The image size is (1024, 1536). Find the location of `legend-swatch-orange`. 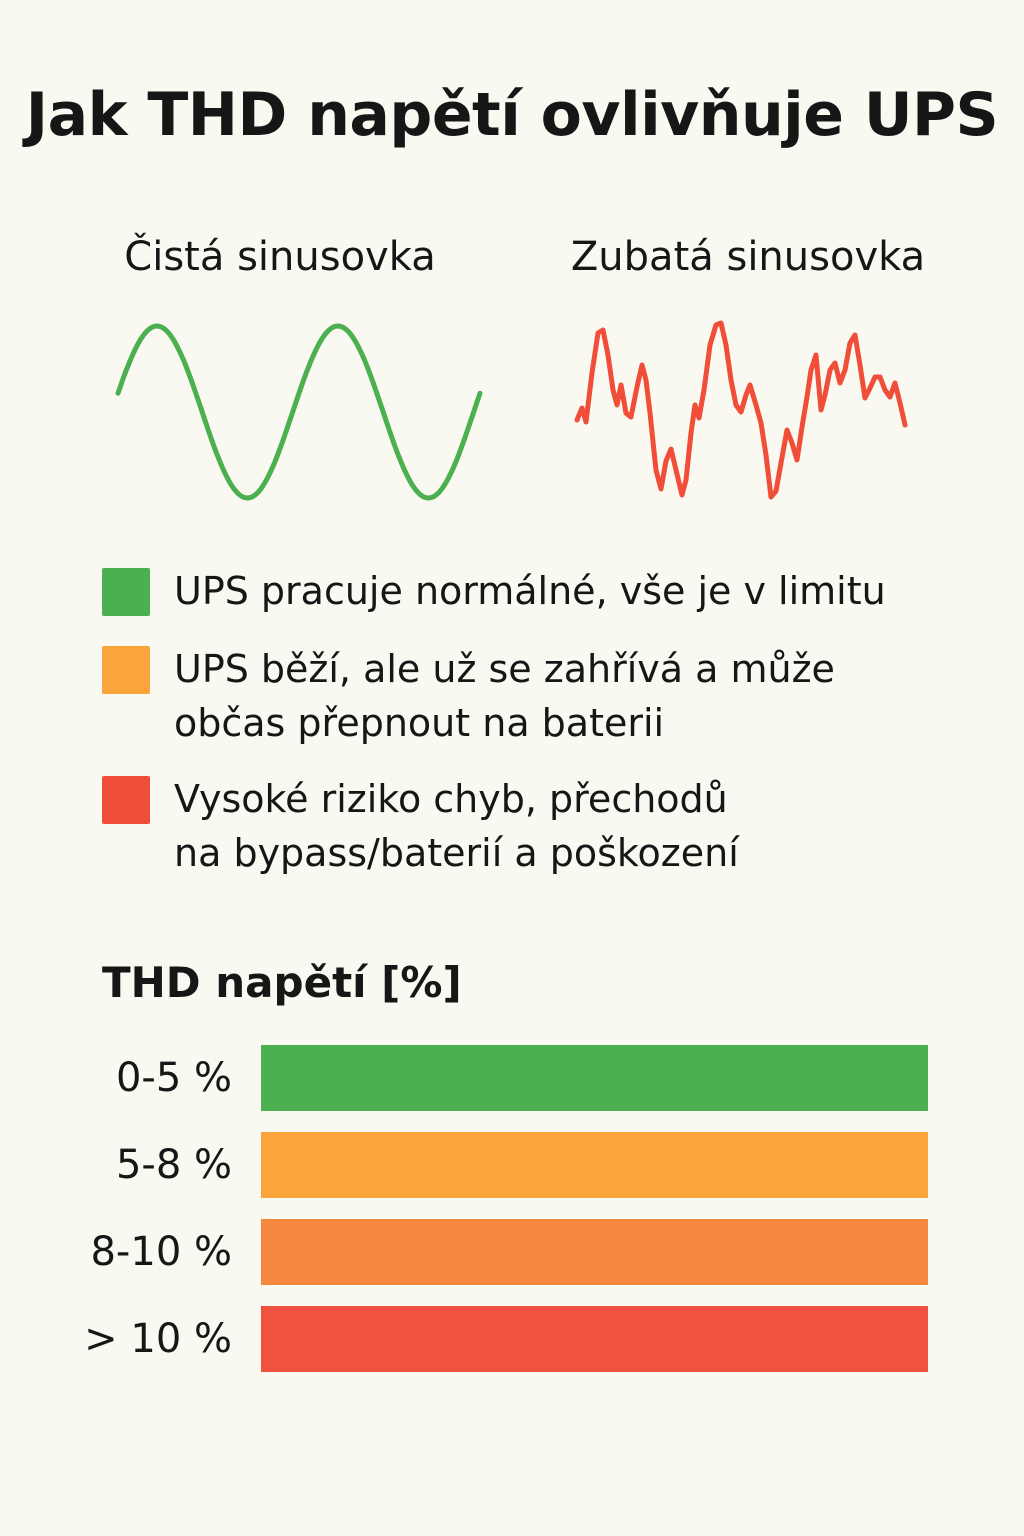

legend-swatch-orange is located at coordinates (126, 670).